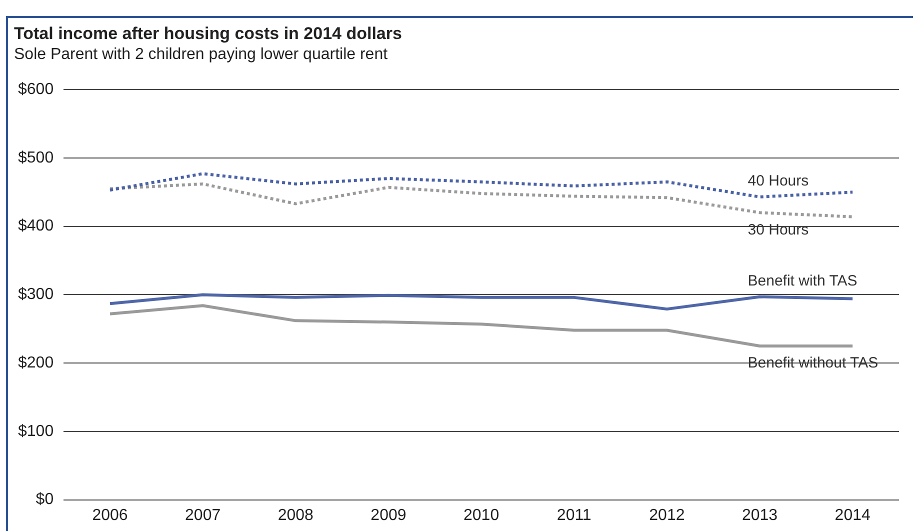  I want to click on chart-title: Total income after housing costs in 2014 dollars, so click(208, 34).